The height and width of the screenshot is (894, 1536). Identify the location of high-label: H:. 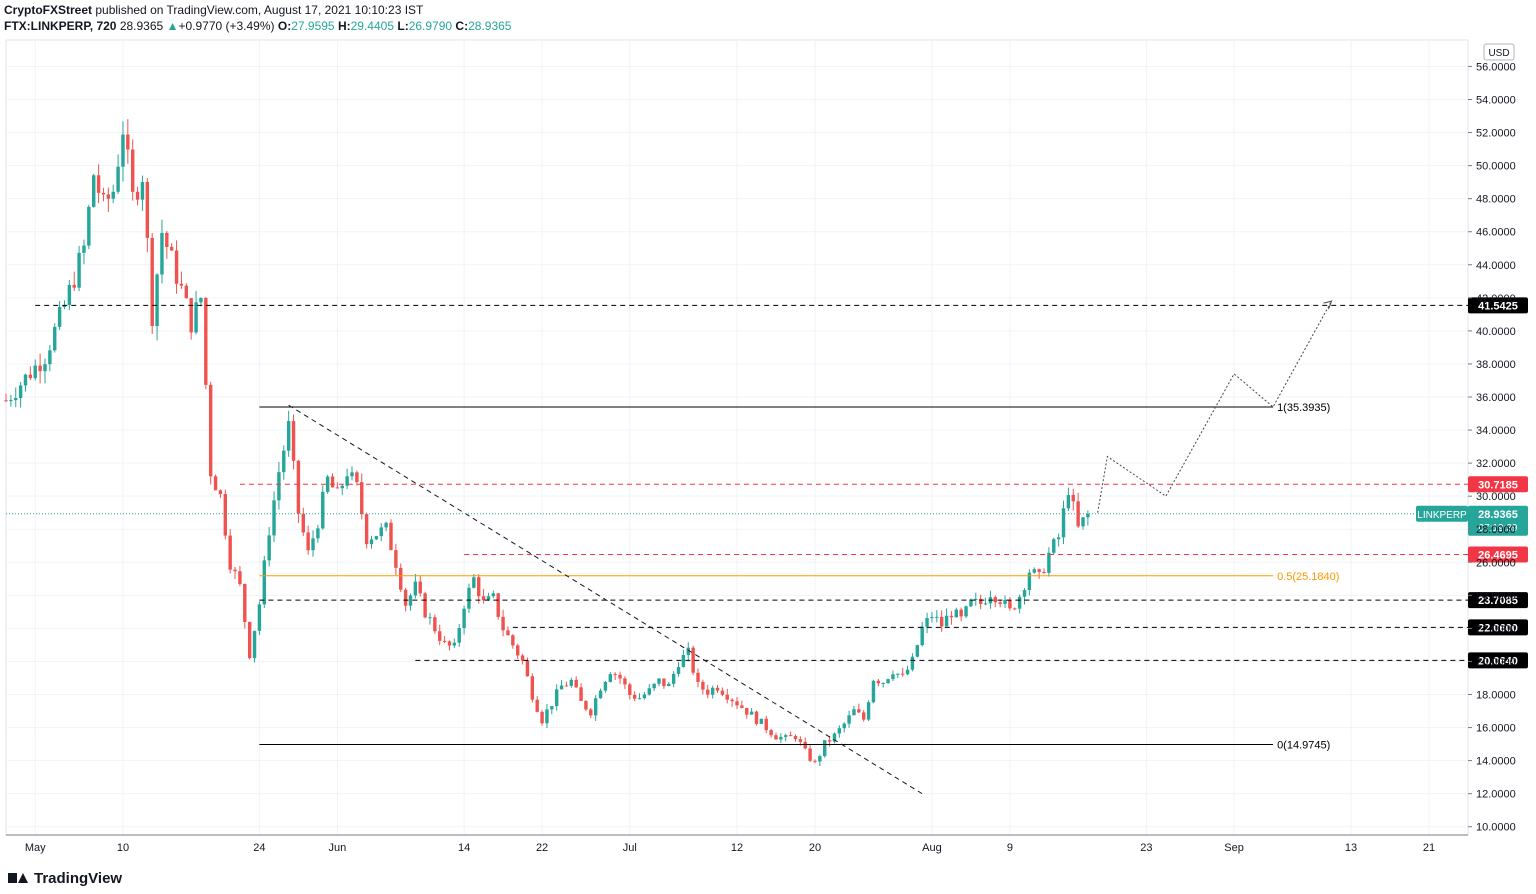
(344, 26).